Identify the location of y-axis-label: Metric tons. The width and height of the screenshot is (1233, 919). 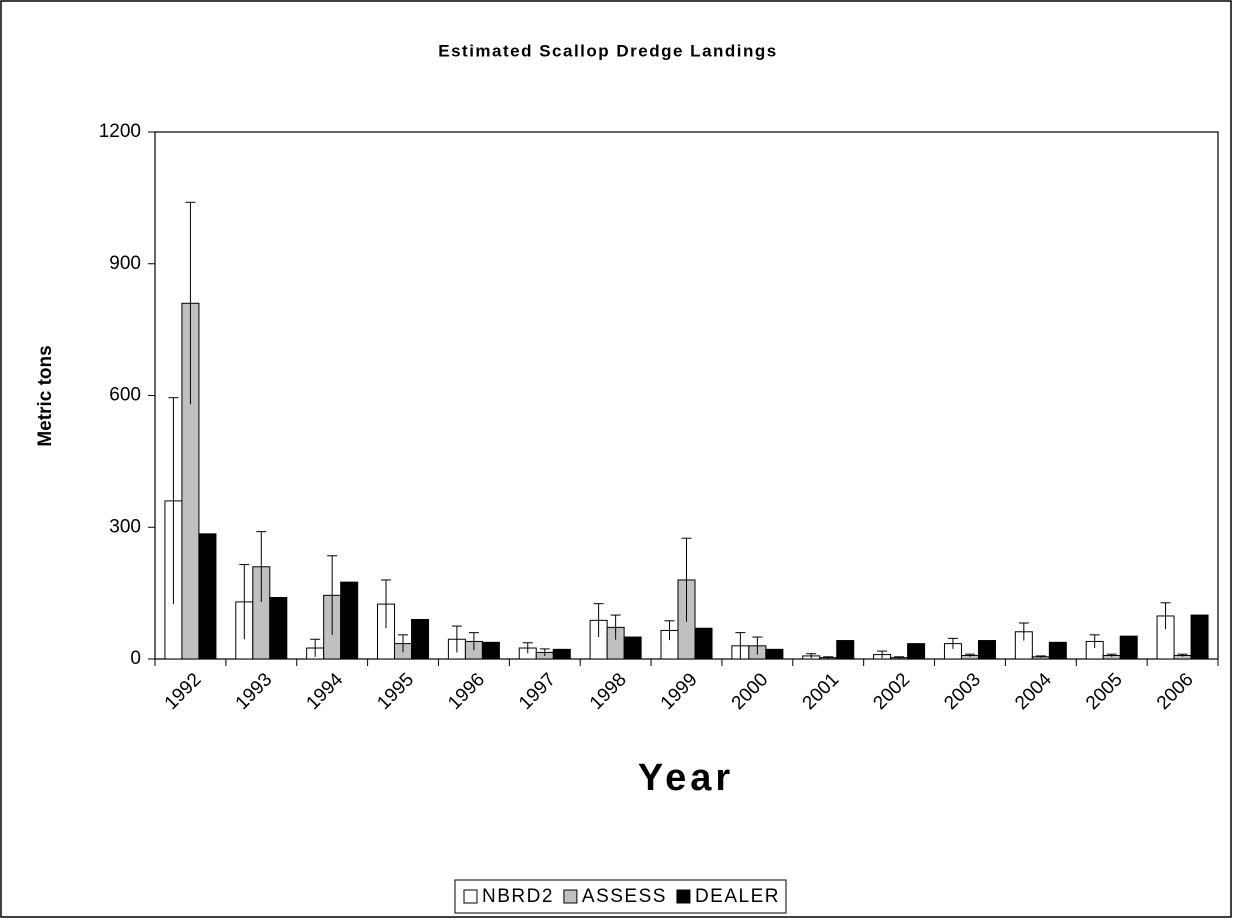
(45, 395).